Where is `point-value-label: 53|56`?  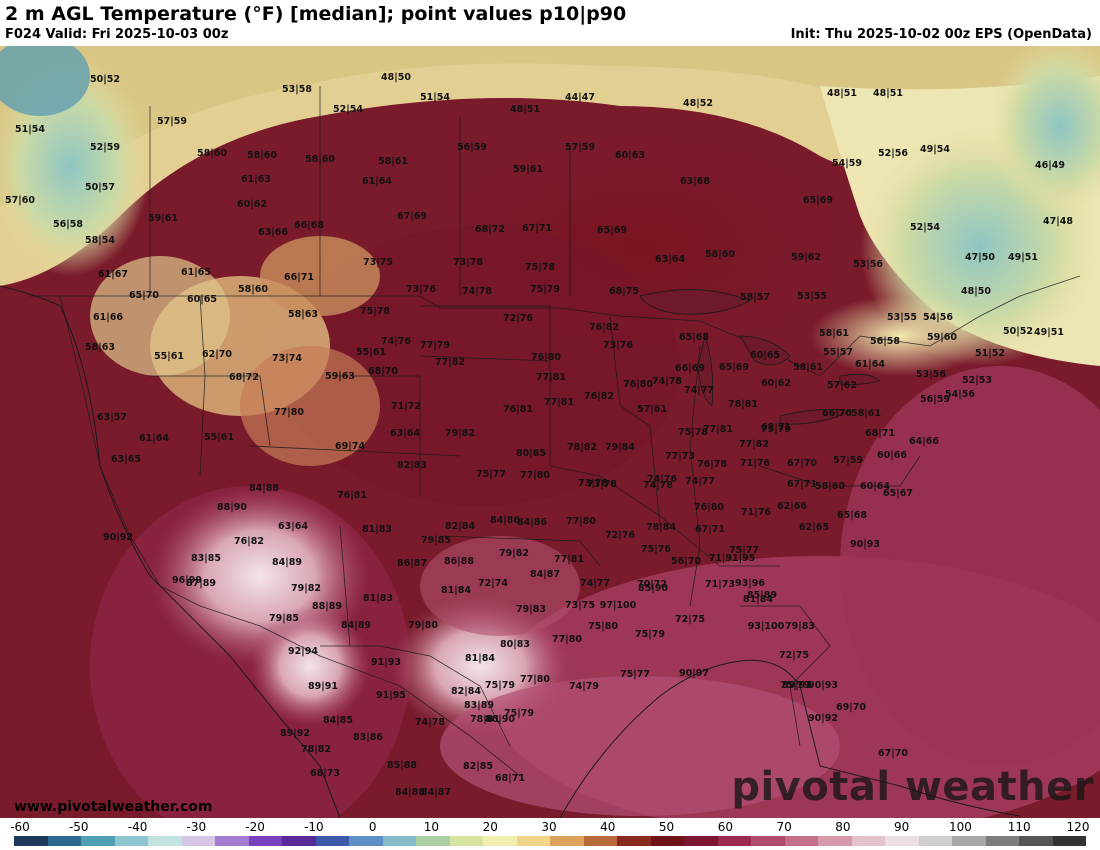
point-value-label: 53|56 is located at coordinates (931, 374).